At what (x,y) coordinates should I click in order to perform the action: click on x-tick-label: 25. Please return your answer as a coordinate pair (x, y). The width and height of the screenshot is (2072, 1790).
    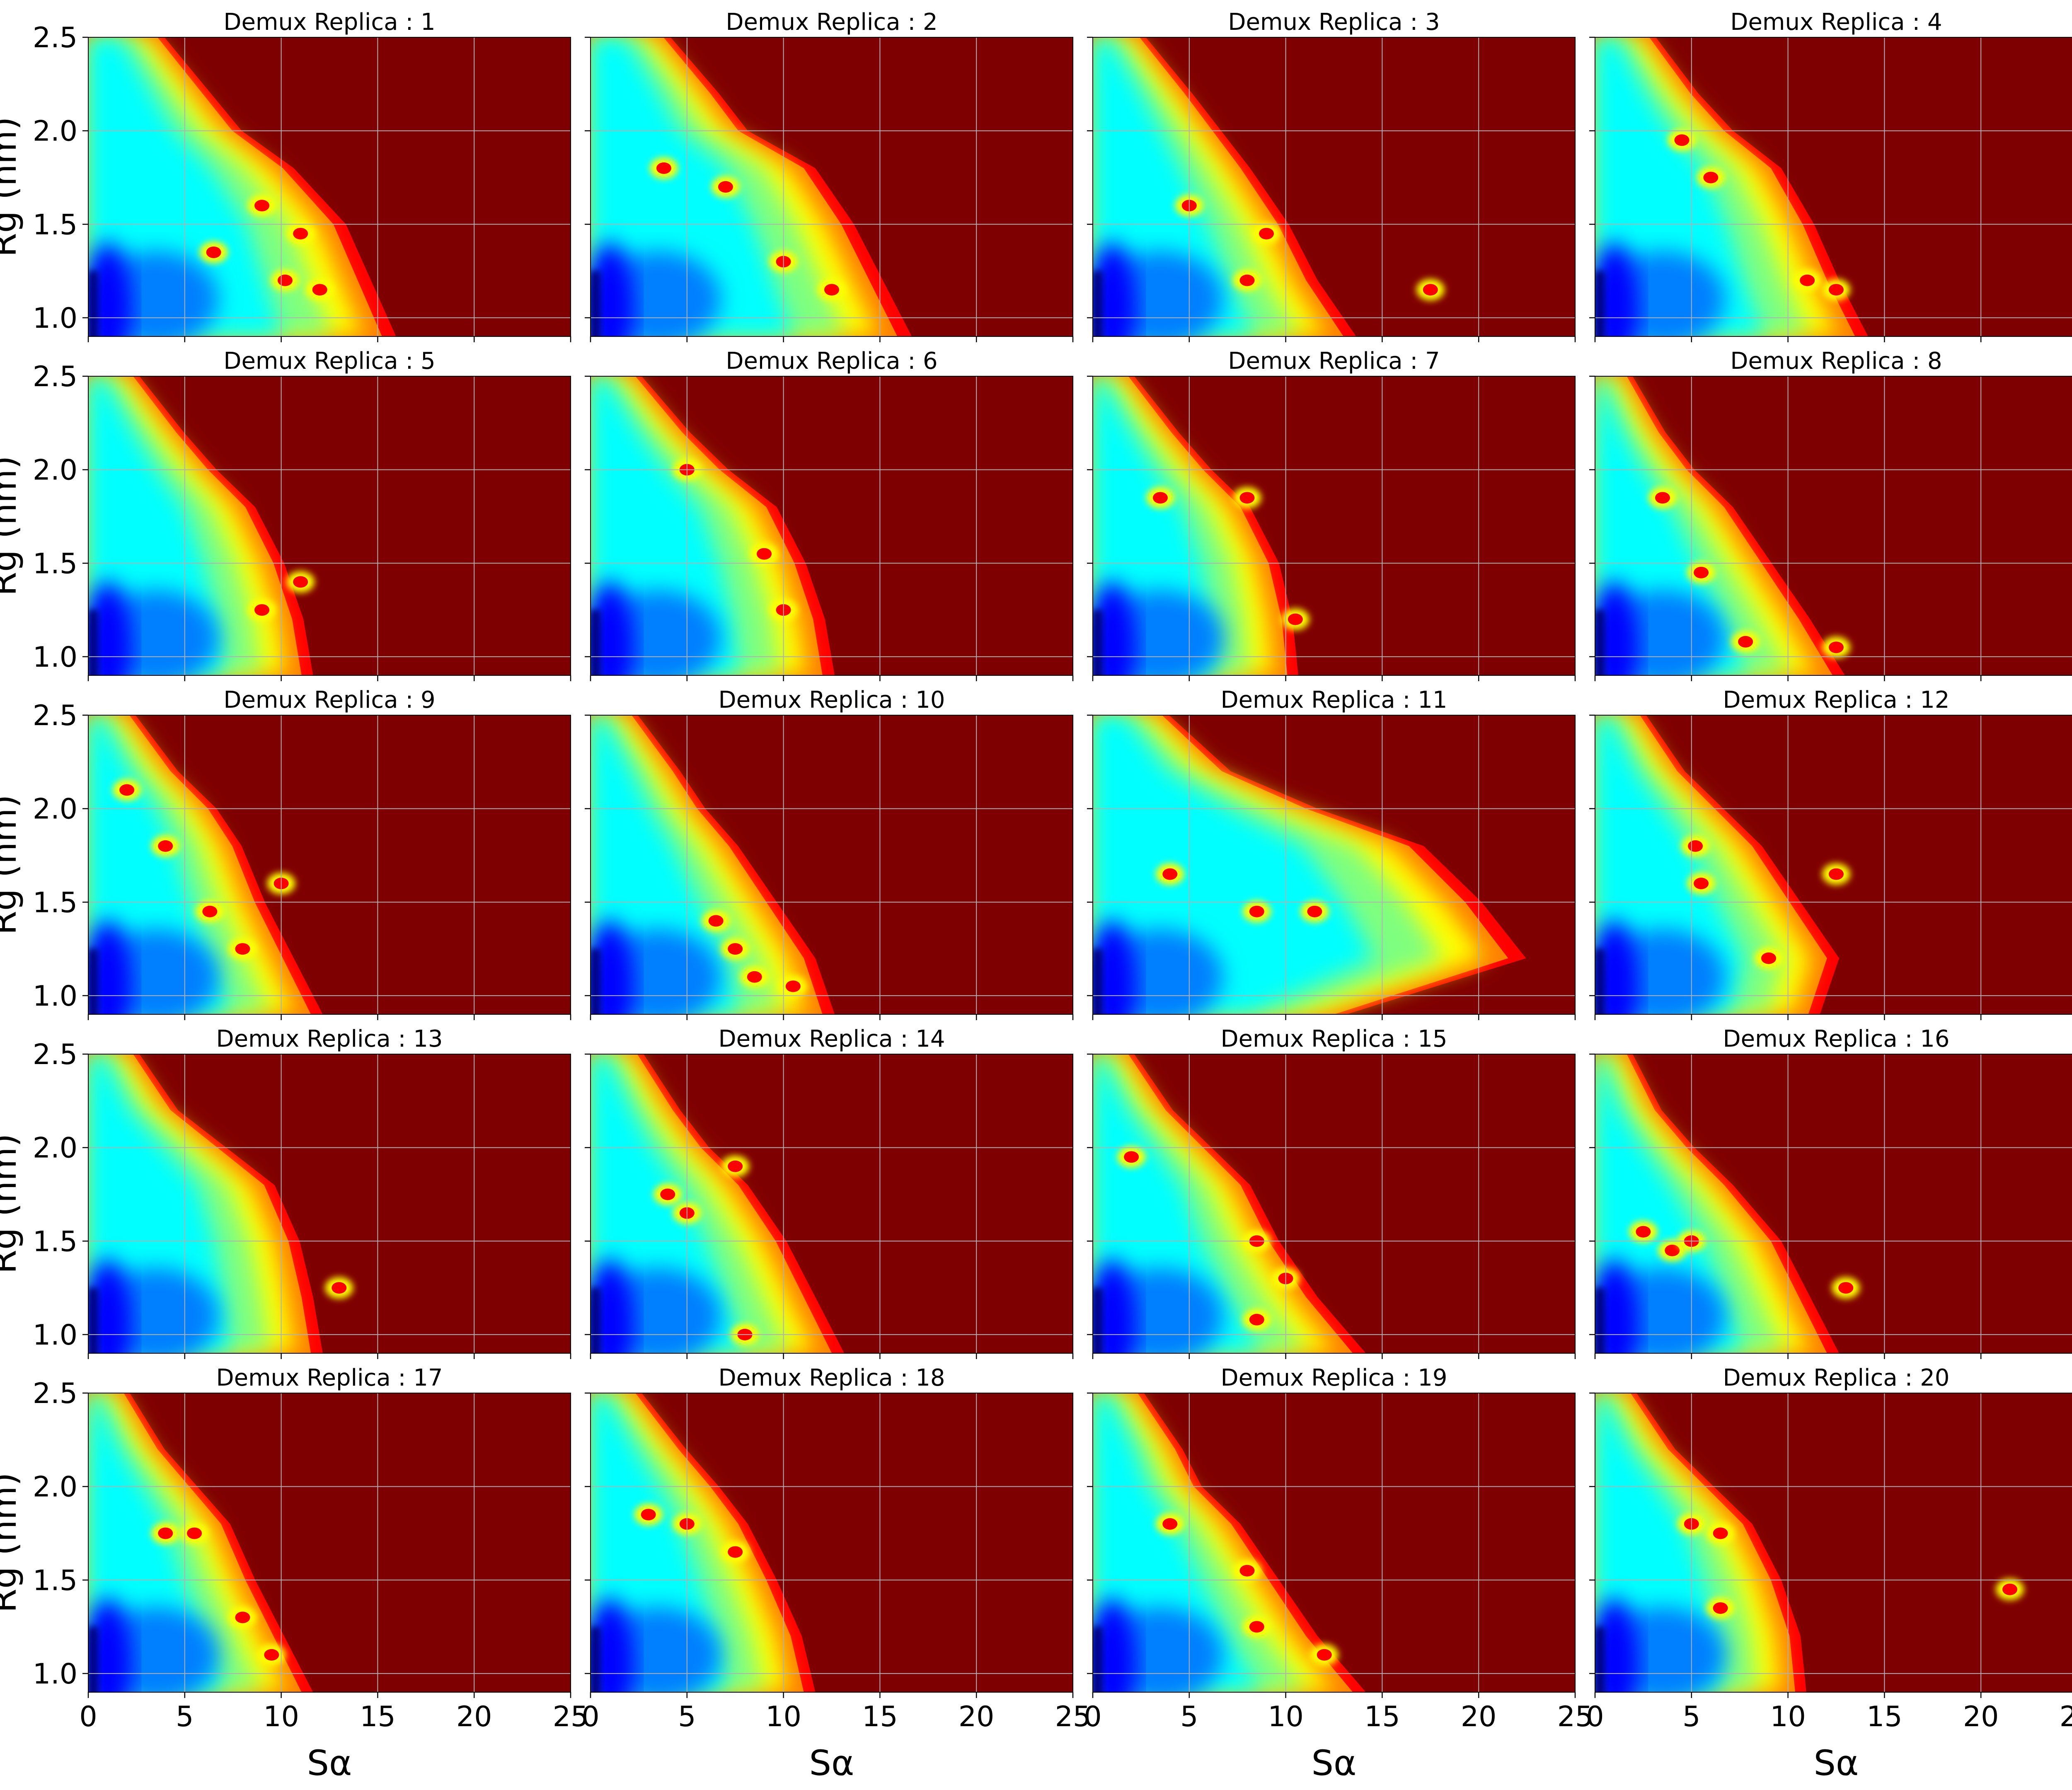
    Looking at the image, I should click on (571, 1716).